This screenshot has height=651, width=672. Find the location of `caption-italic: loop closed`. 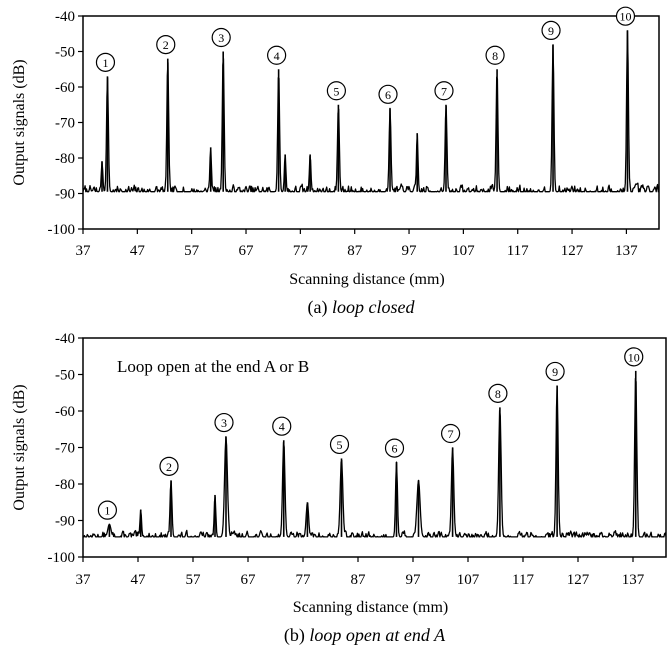

caption-italic: loop closed is located at coordinates (373, 307).